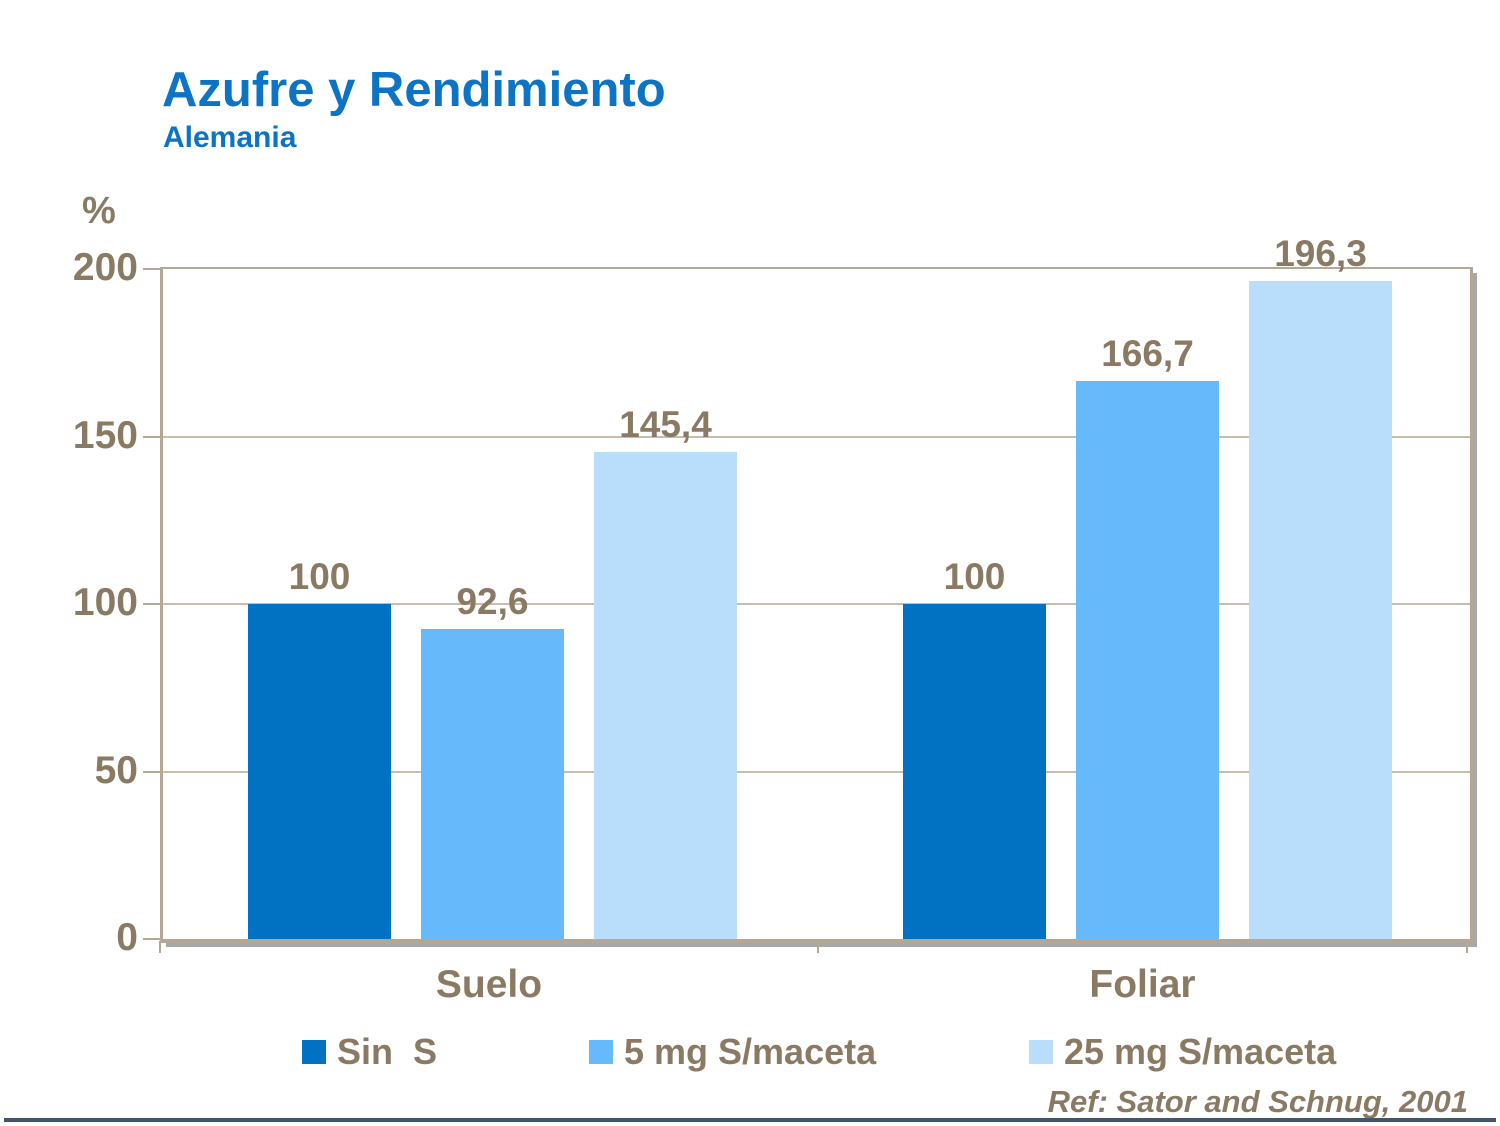 The image size is (1500, 1126). Describe the element at coordinates (750, 1120) in the screenshot. I see `bottom-accent-line` at that location.